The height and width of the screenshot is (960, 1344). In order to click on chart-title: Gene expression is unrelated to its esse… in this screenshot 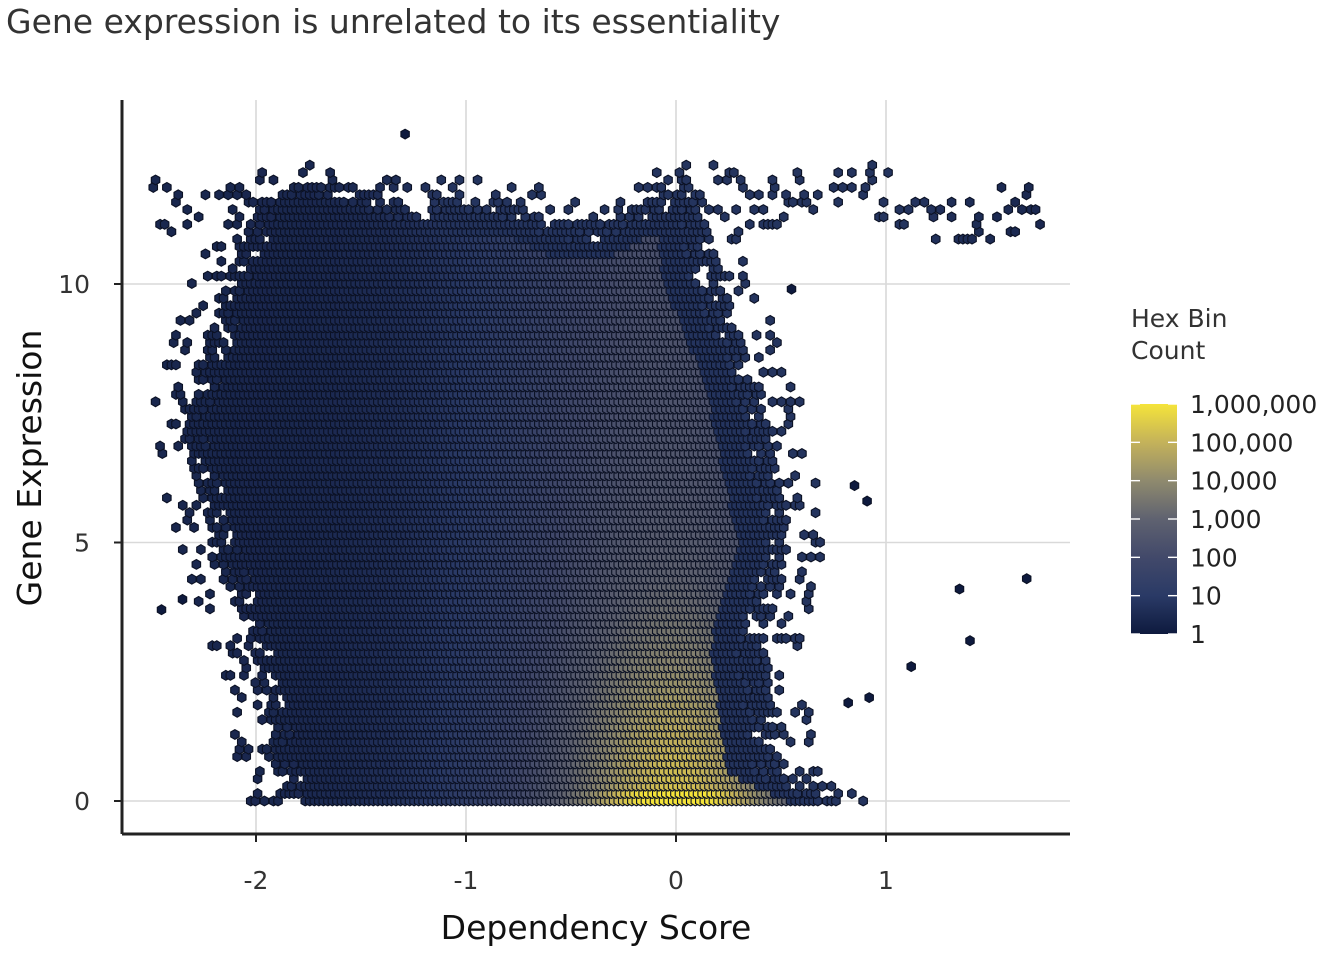, I will do `click(393, 21)`.